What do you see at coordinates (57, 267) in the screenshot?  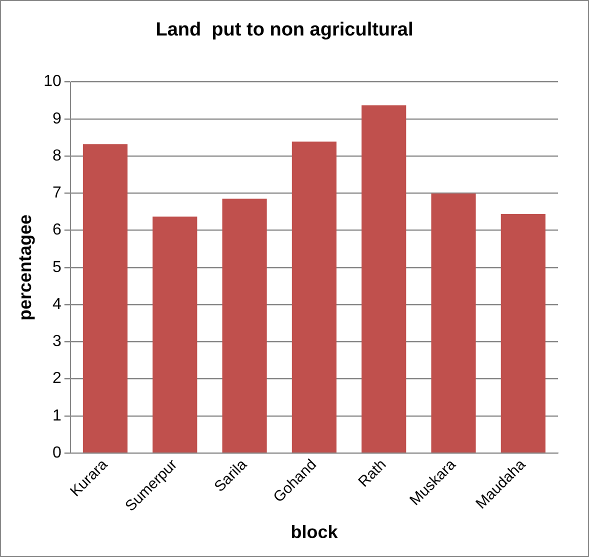 I see `y-tick-label: 5` at bounding box center [57, 267].